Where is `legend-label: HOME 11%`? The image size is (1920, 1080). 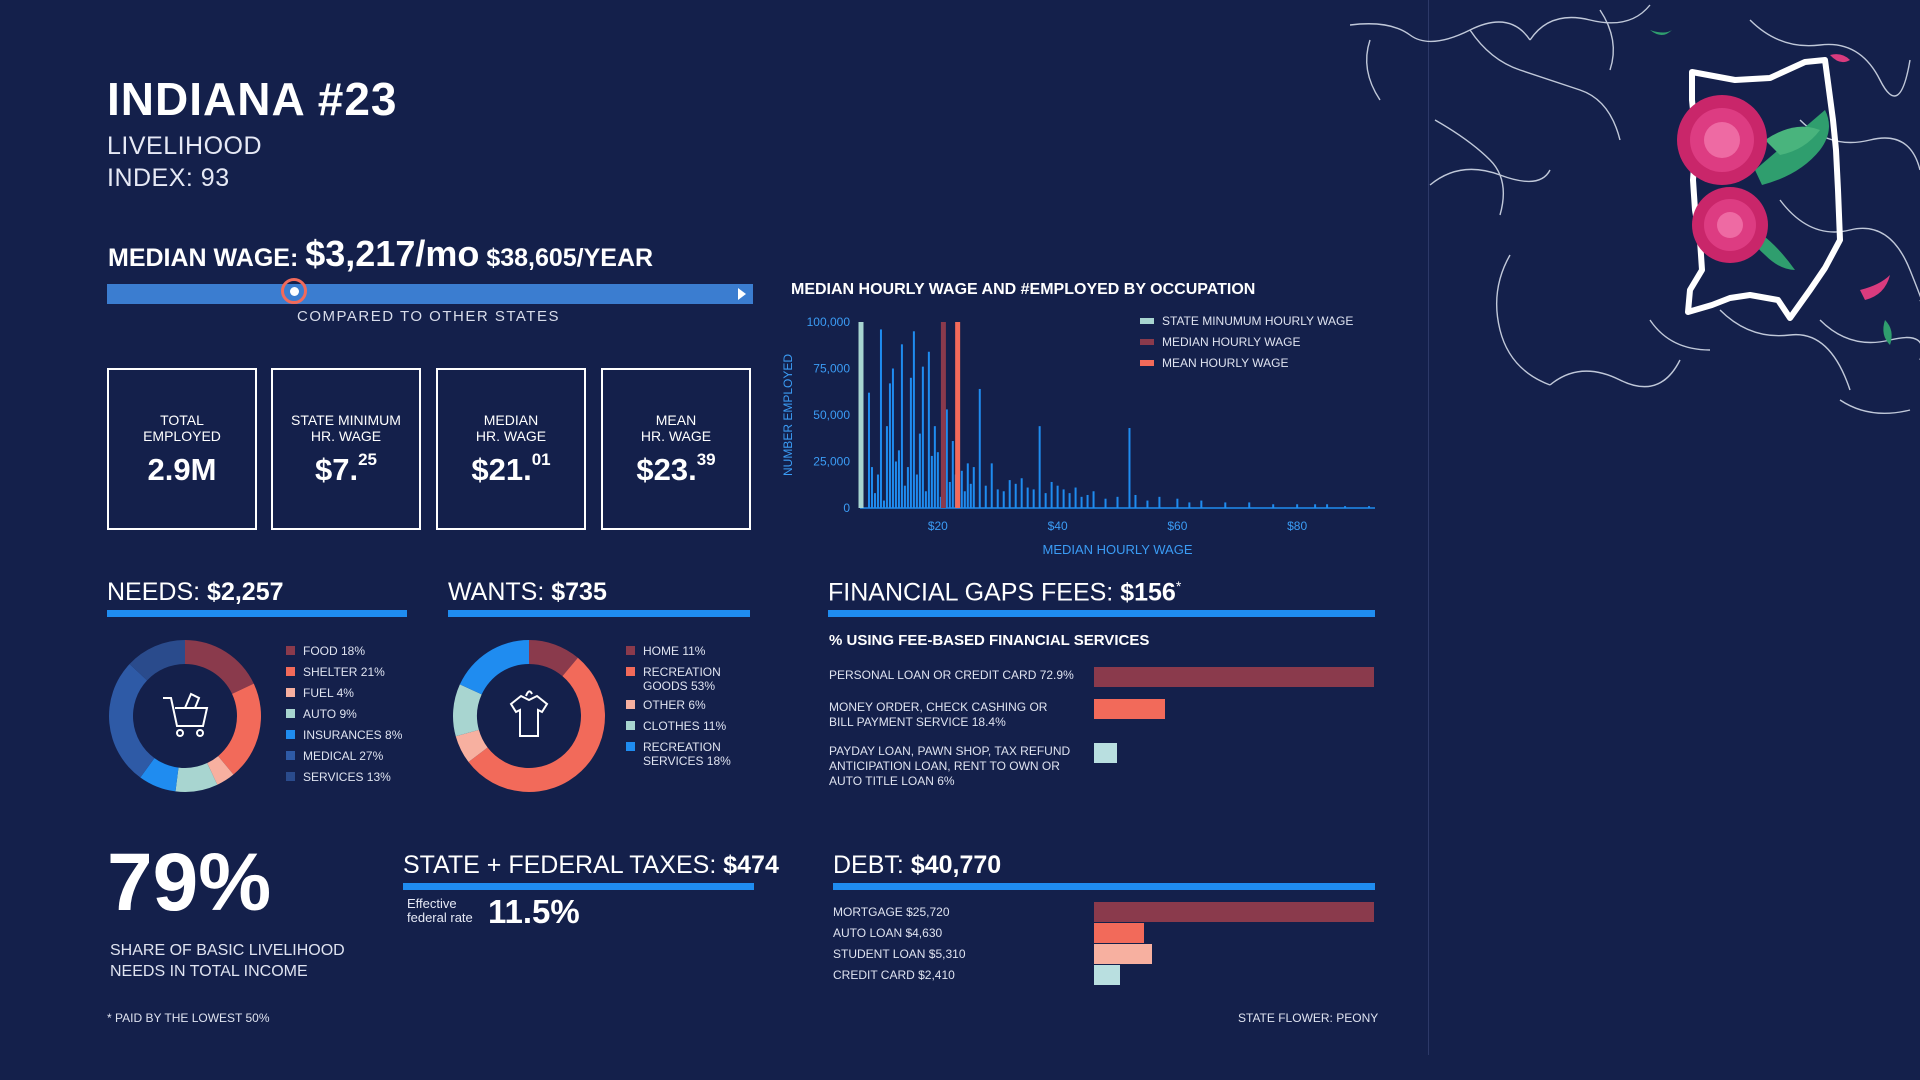 legend-label: HOME 11% is located at coordinates (674, 651).